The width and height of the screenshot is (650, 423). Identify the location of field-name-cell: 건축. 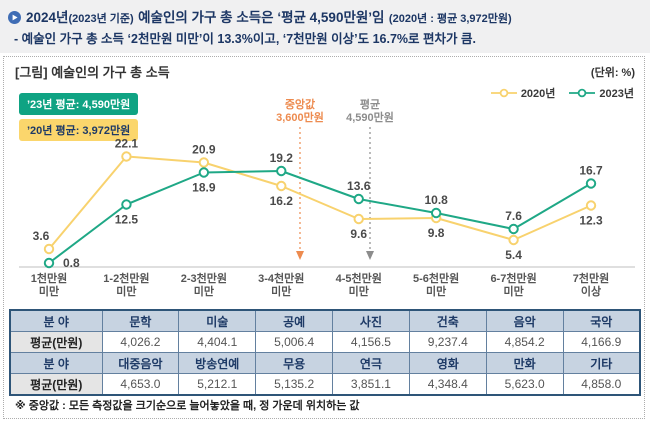
(447, 320).